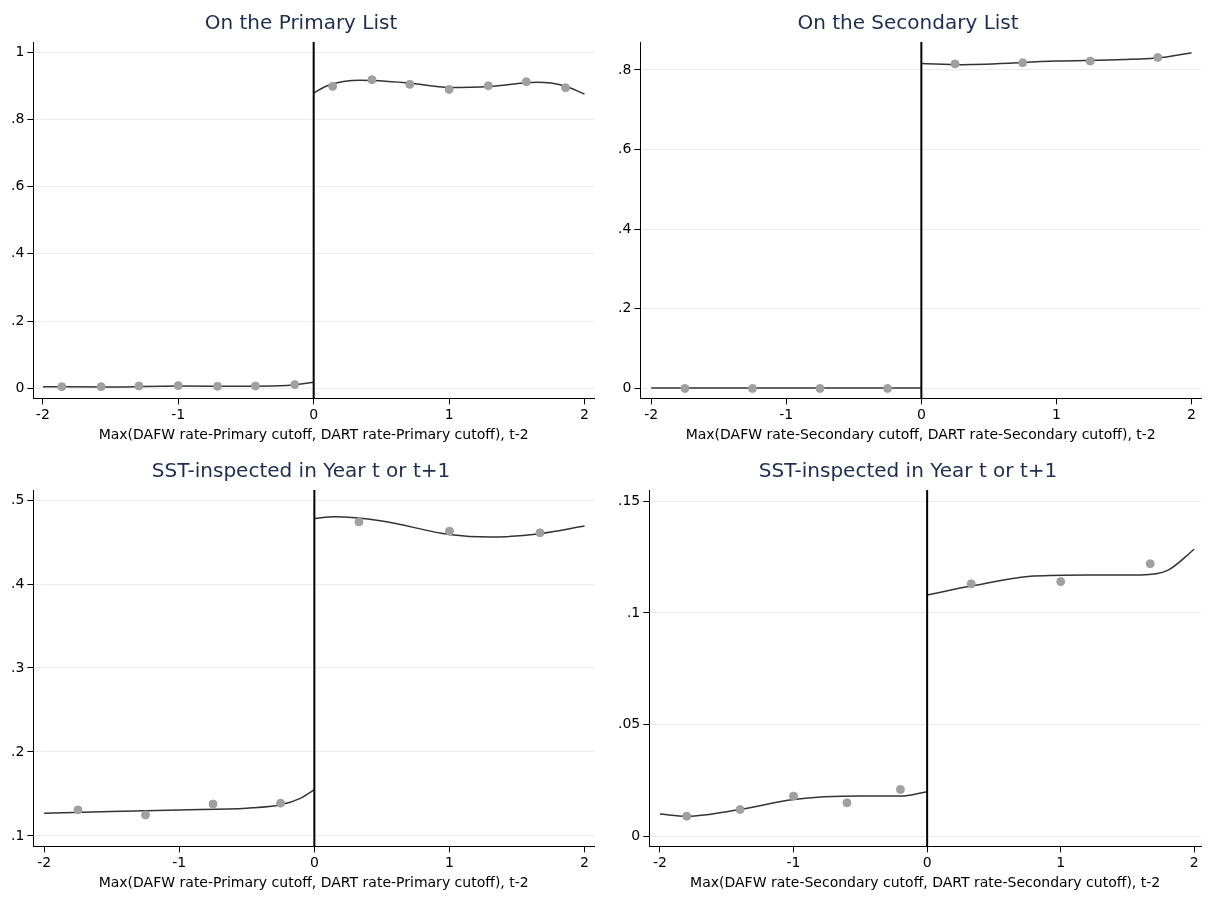  I want to click on y-tick-label: .3, so click(18, 666).